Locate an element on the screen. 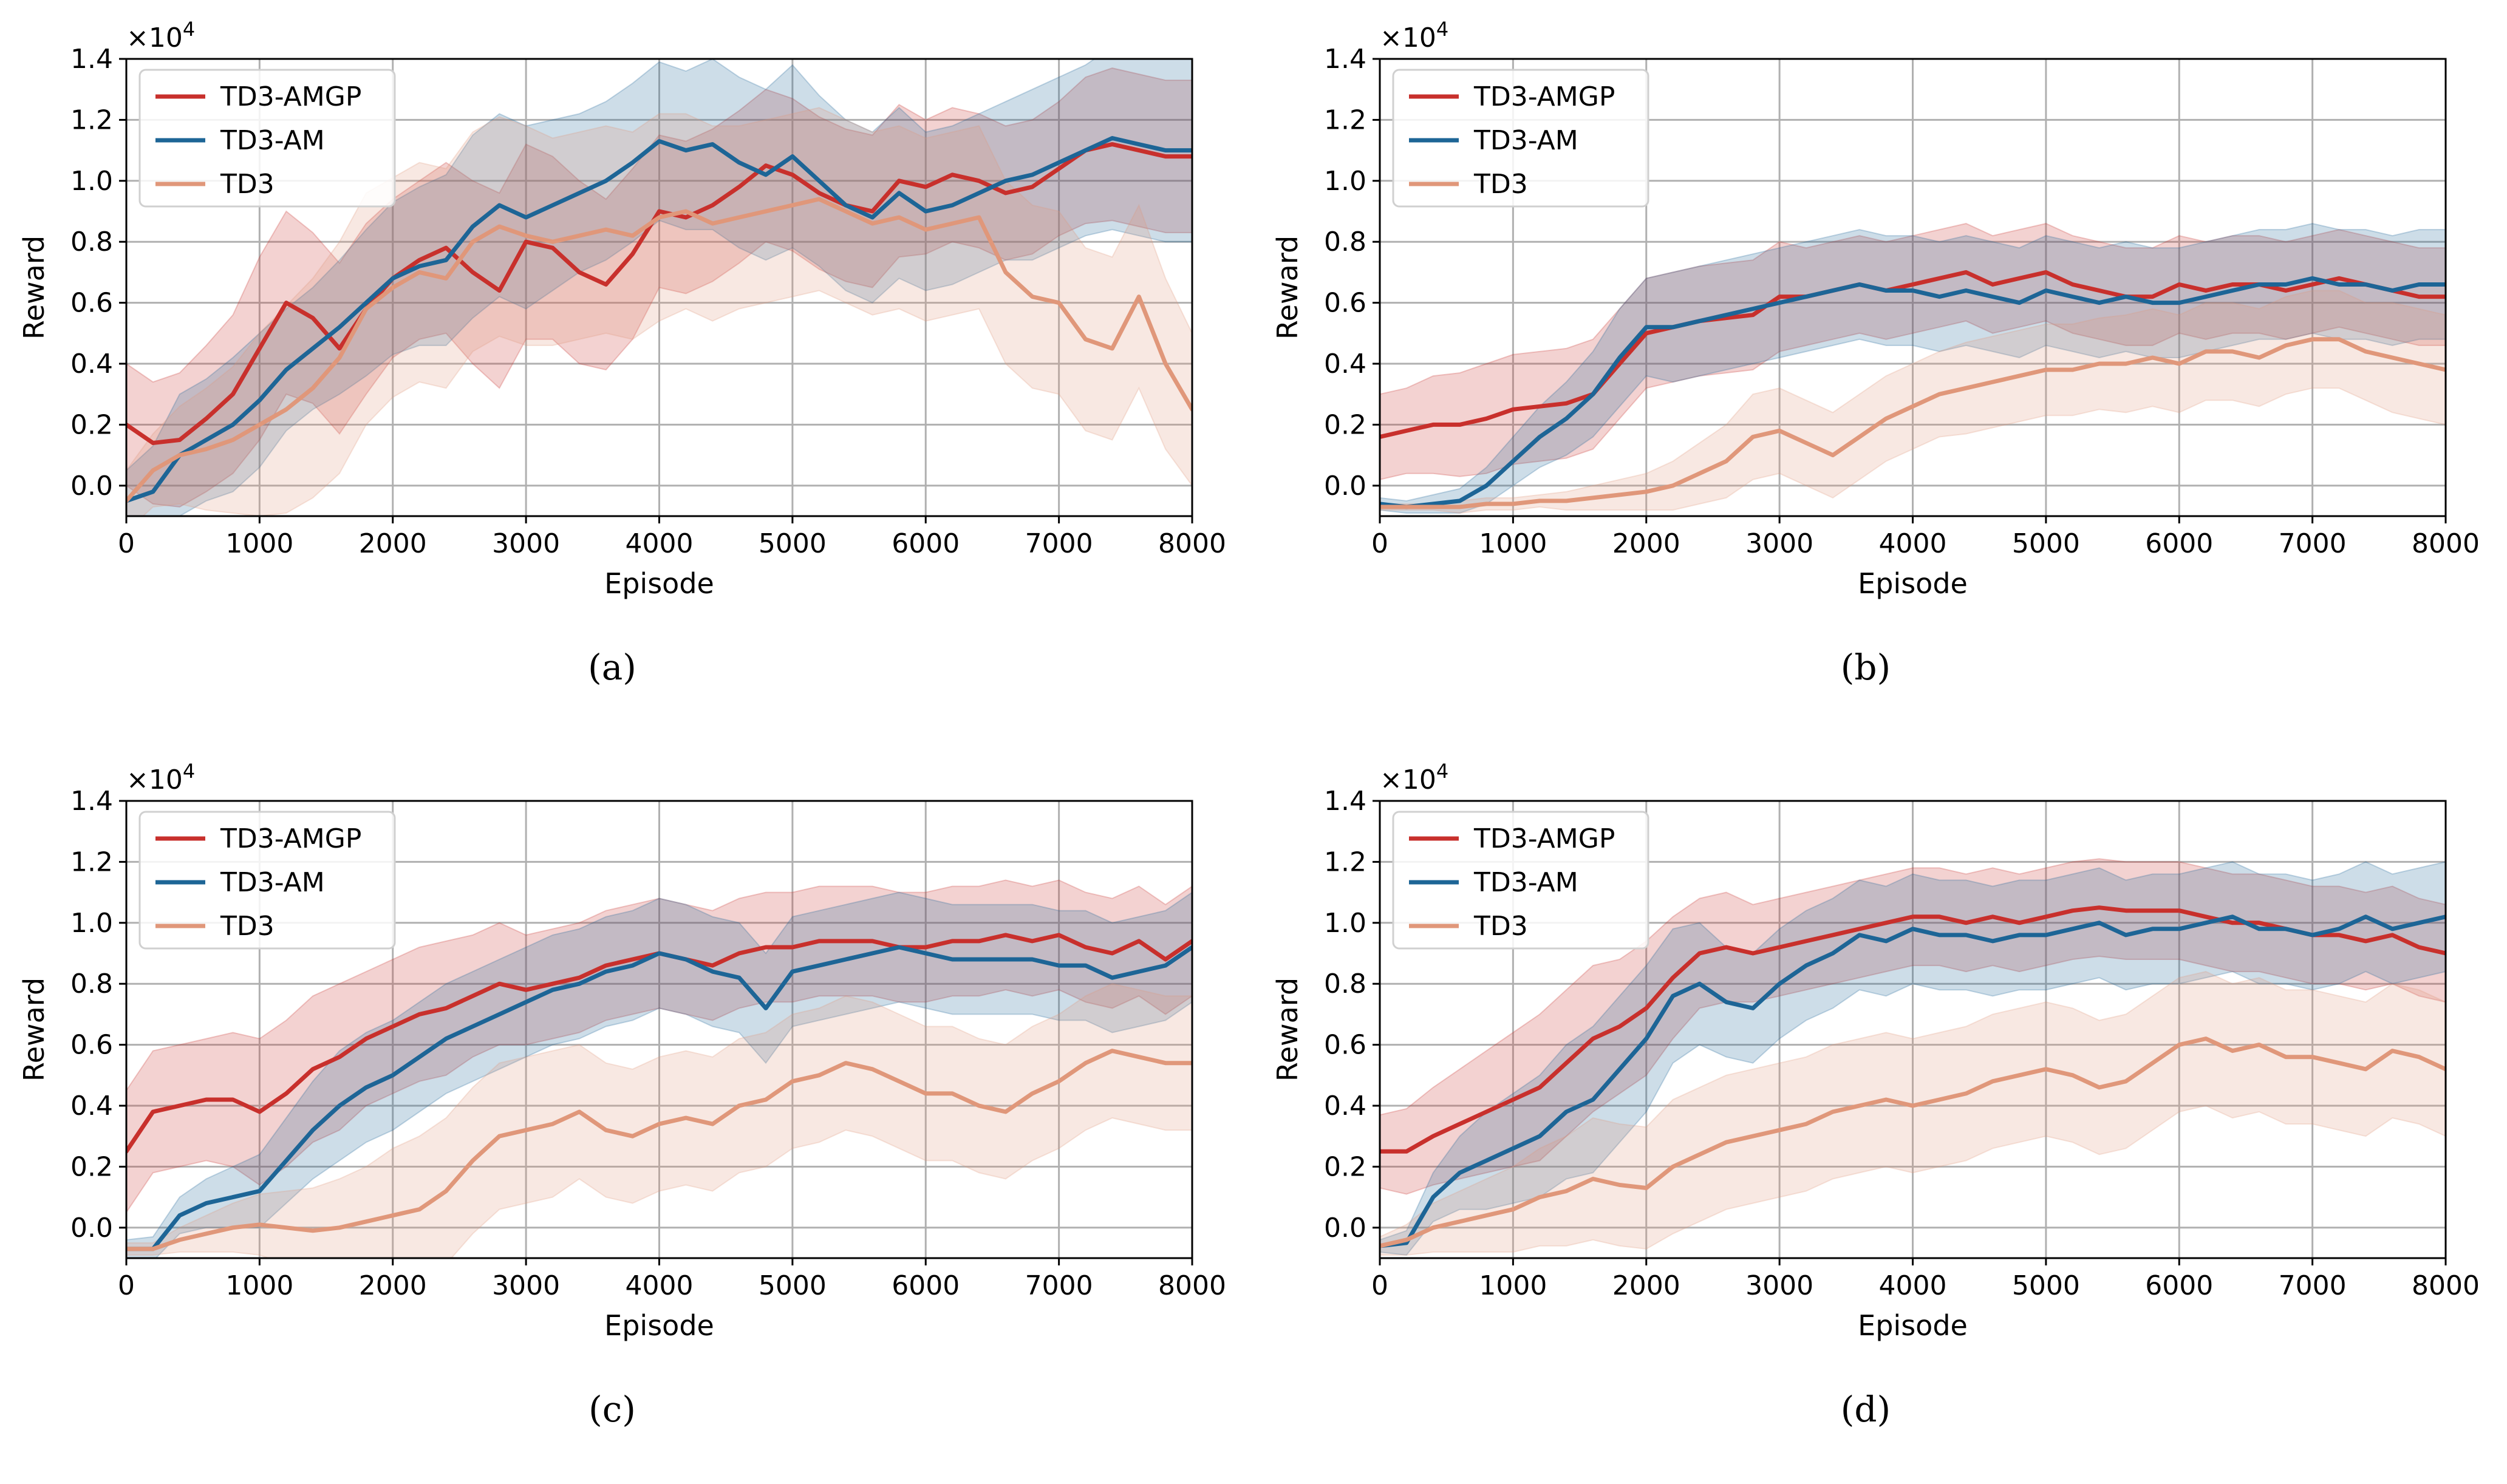 This screenshot has width=2507, height=1484. plot-area-b is located at coordinates (1913, 368).